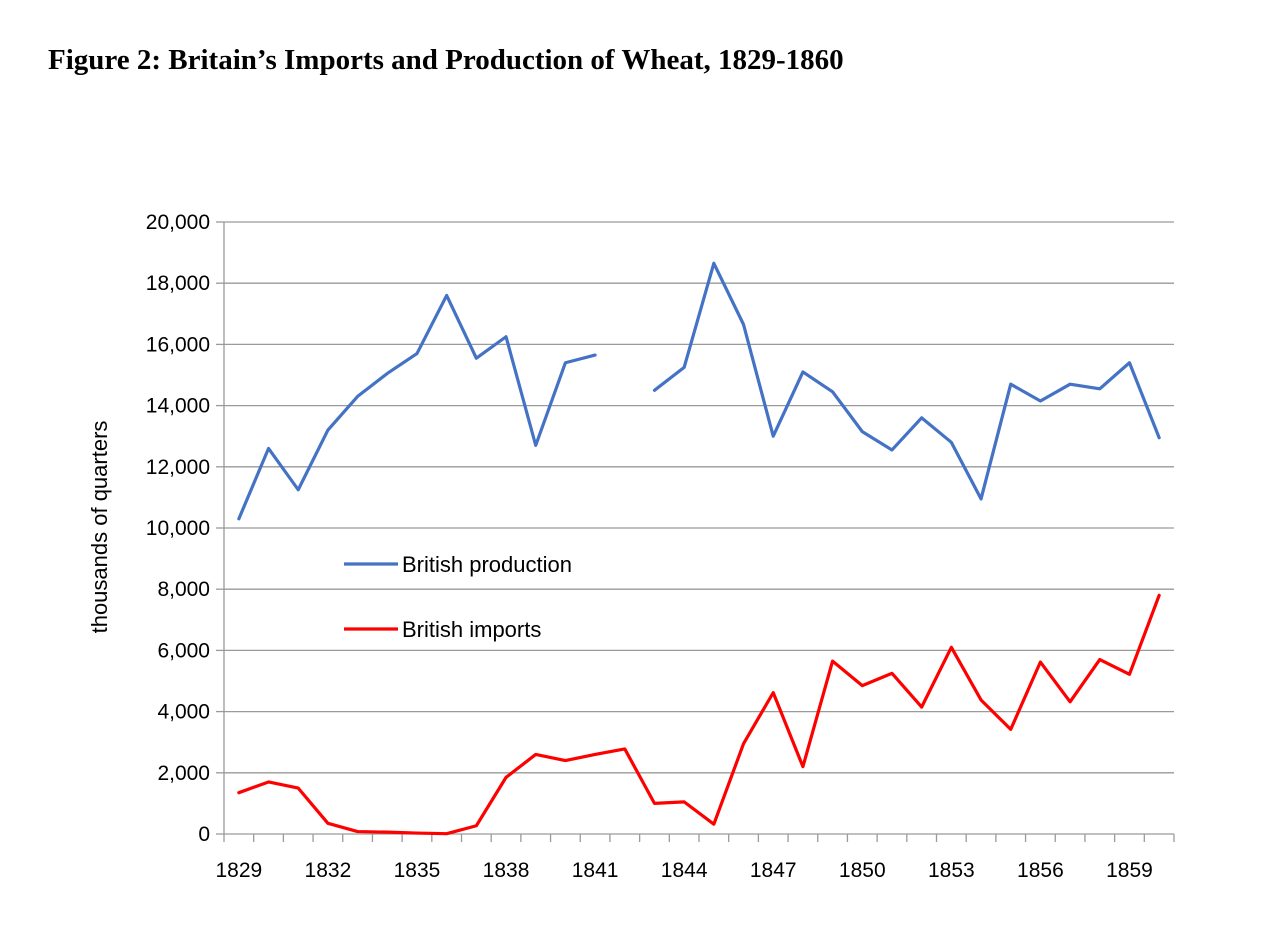  Describe the element at coordinates (417, 870) in the screenshot. I see `x-tick-label: 1835` at that location.